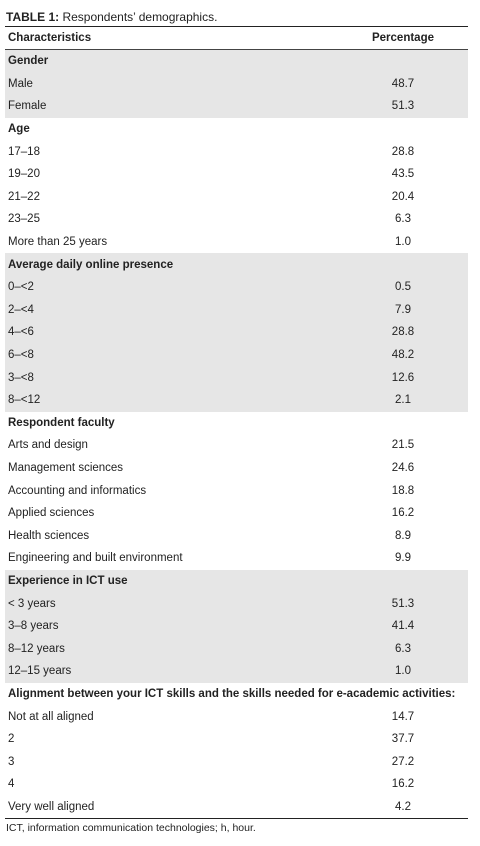 Image resolution: width=480 pixels, height=846 pixels. I want to click on row-percentage: 12.6, so click(403, 377).